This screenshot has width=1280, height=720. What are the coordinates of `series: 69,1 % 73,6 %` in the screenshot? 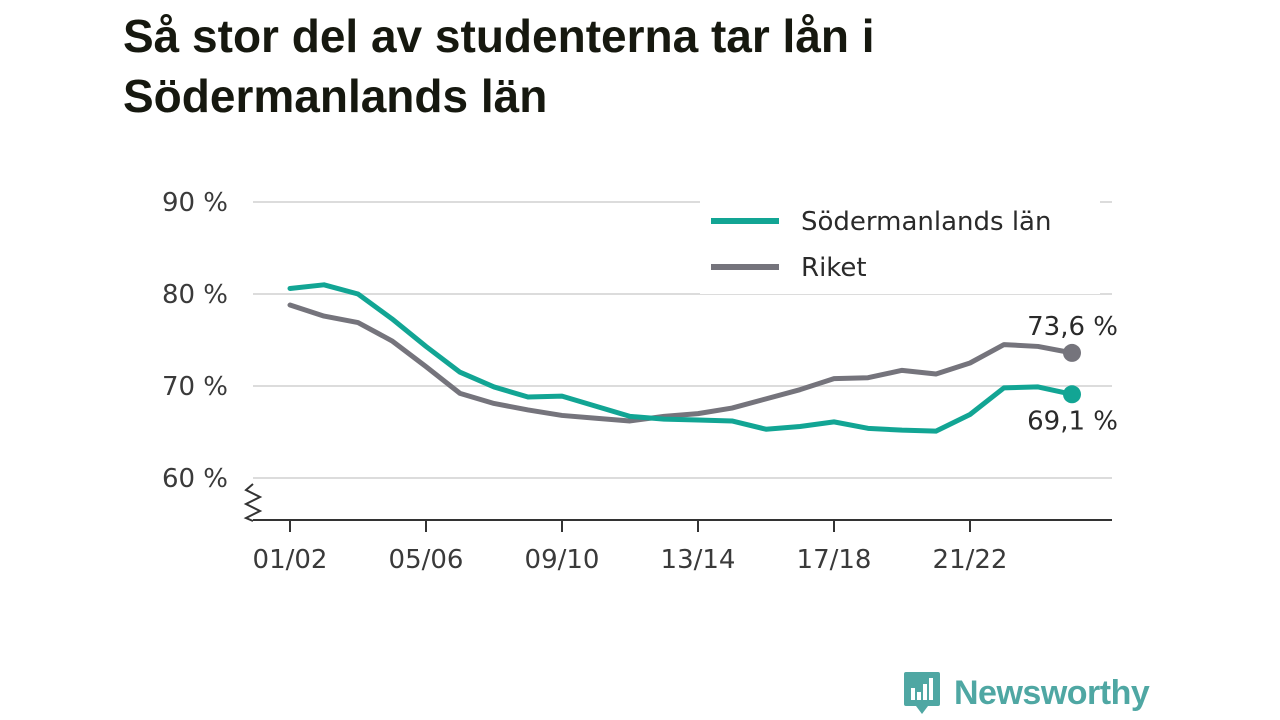 It's located at (702, 359).